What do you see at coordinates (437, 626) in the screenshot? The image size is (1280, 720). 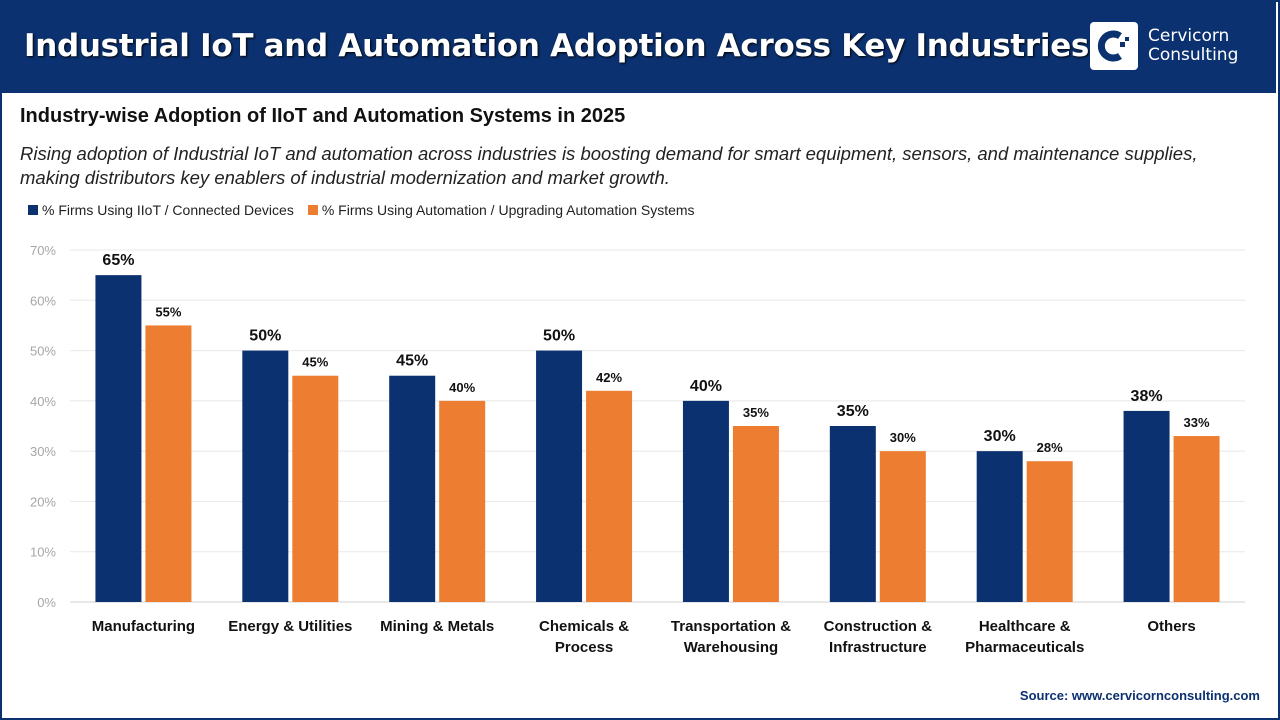 I see `x-tick-label: Mining & Metals` at bounding box center [437, 626].